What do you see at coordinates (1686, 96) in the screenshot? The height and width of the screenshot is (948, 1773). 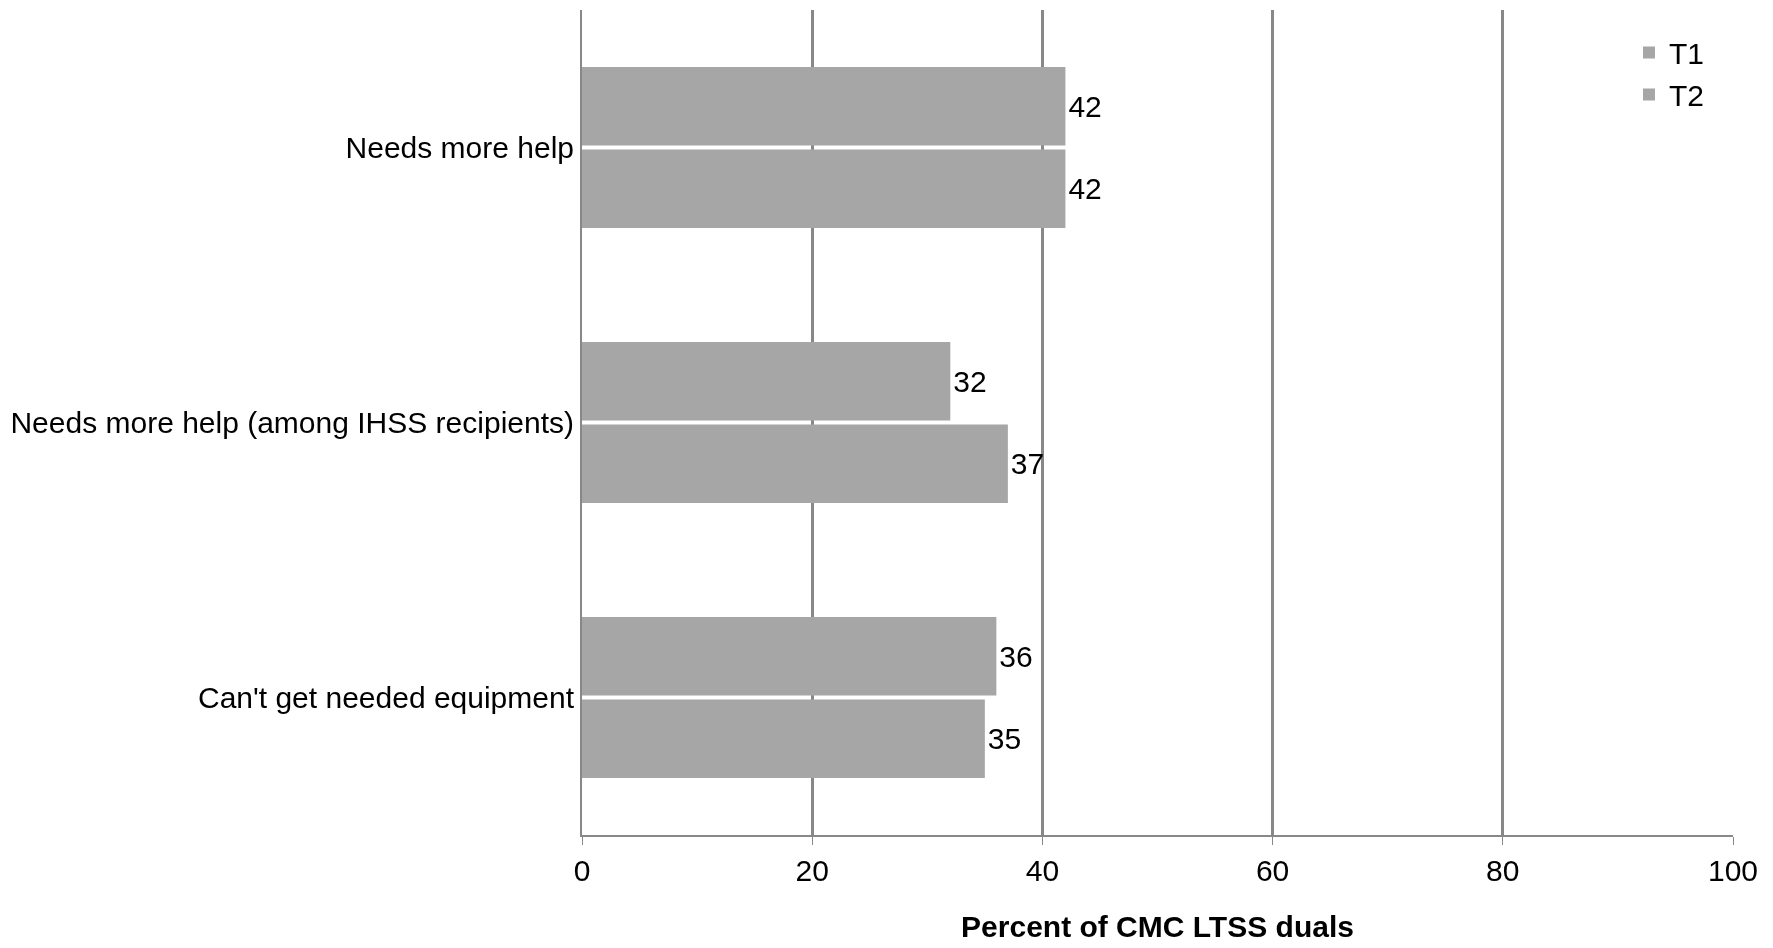 I see `legend-label: T2` at bounding box center [1686, 96].